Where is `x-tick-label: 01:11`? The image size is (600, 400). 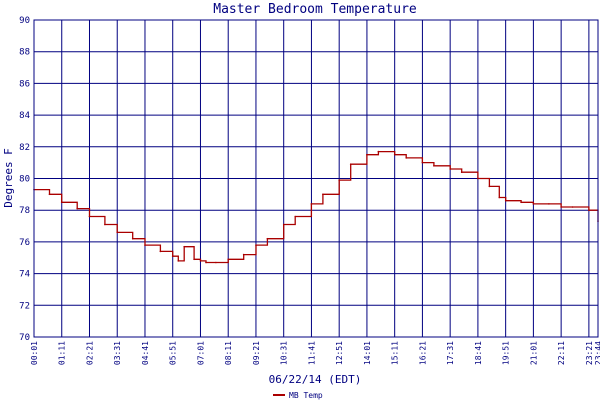 x-tick-label: 01:11 is located at coordinates (62, 353).